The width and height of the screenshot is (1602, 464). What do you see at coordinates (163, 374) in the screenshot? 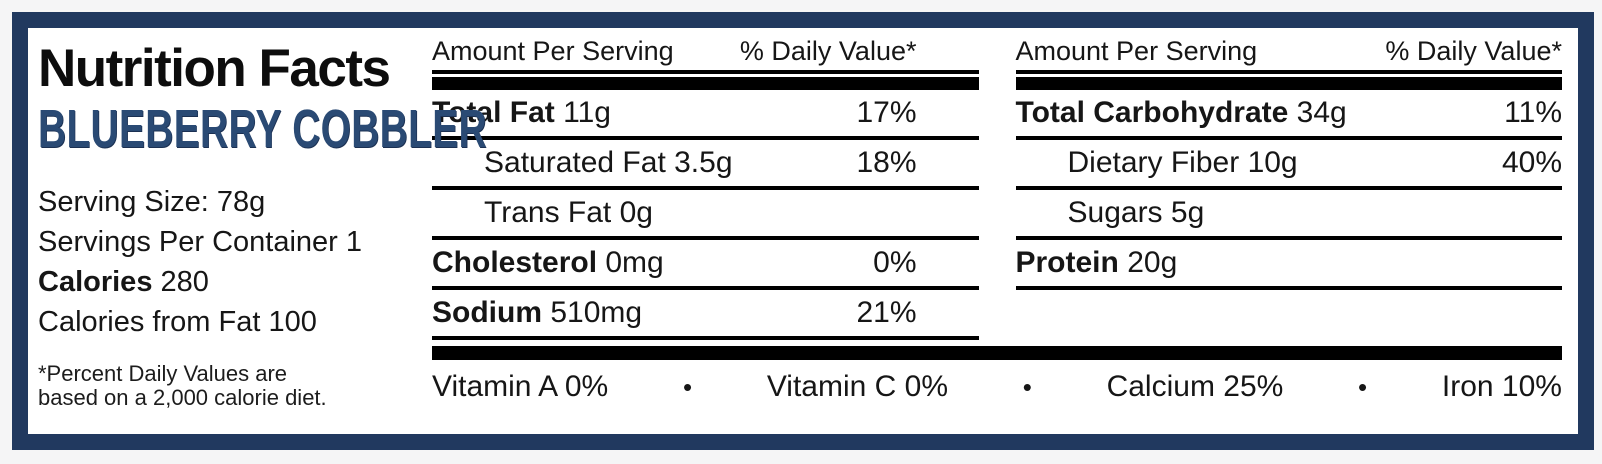
I see `footnote-line-1: *Percent Daily Values are` at bounding box center [163, 374].